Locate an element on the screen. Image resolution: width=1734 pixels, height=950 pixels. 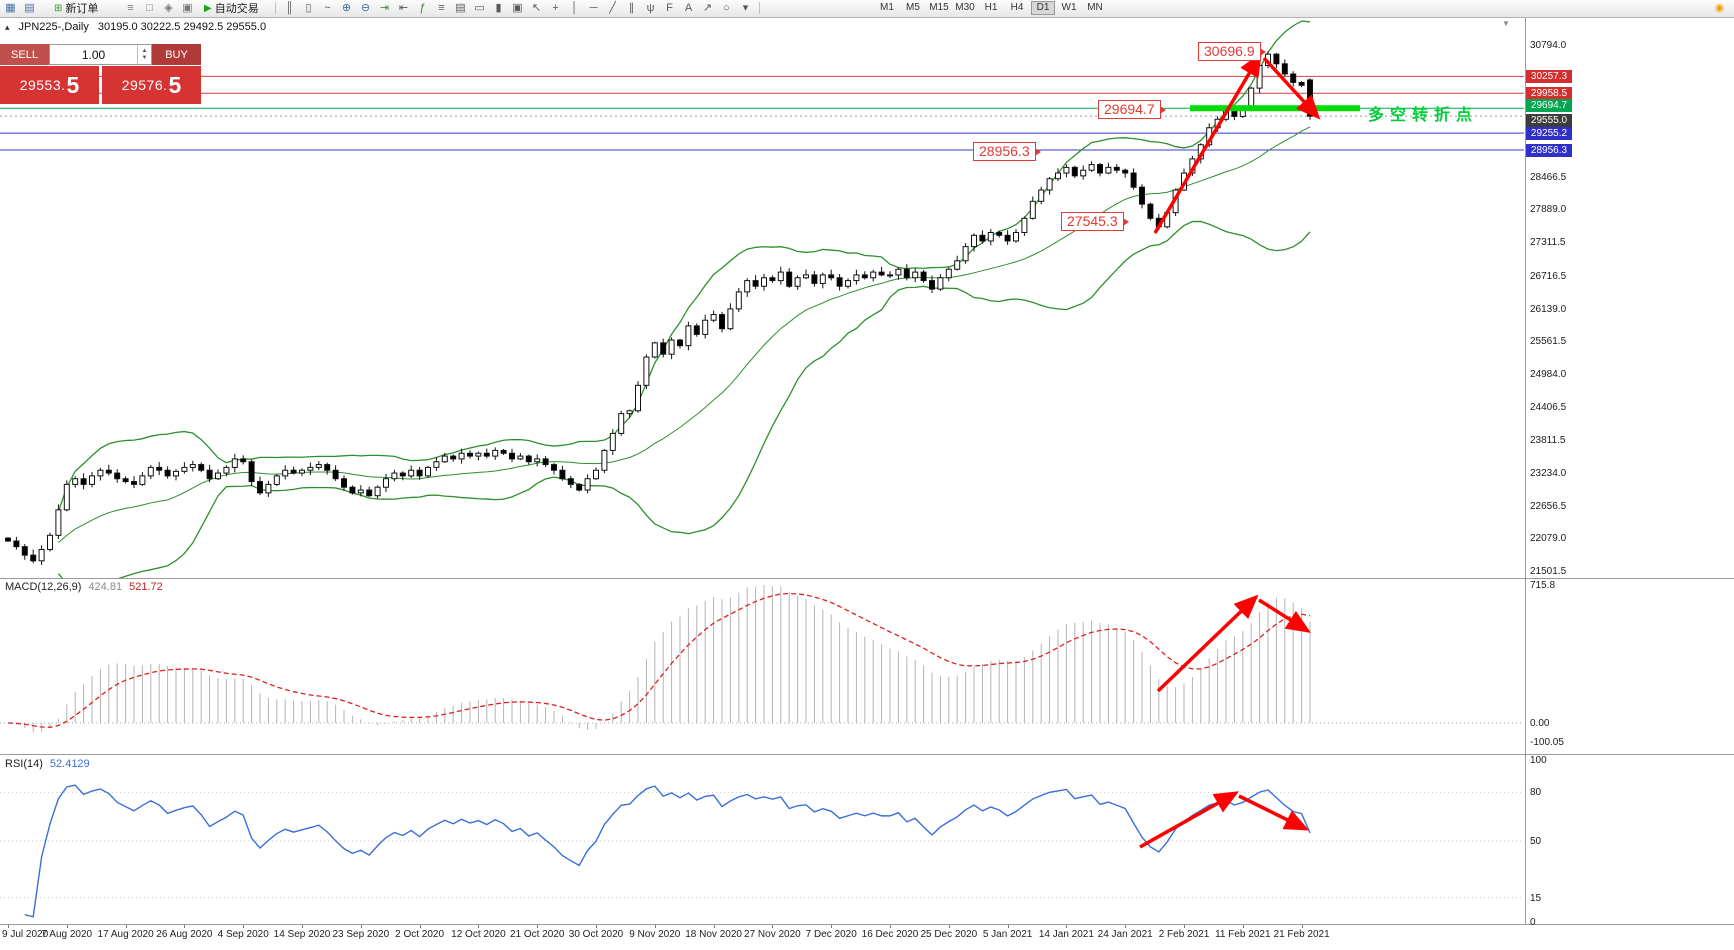
date-label: 24 Jan 2021 is located at coordinates (1125, 934).